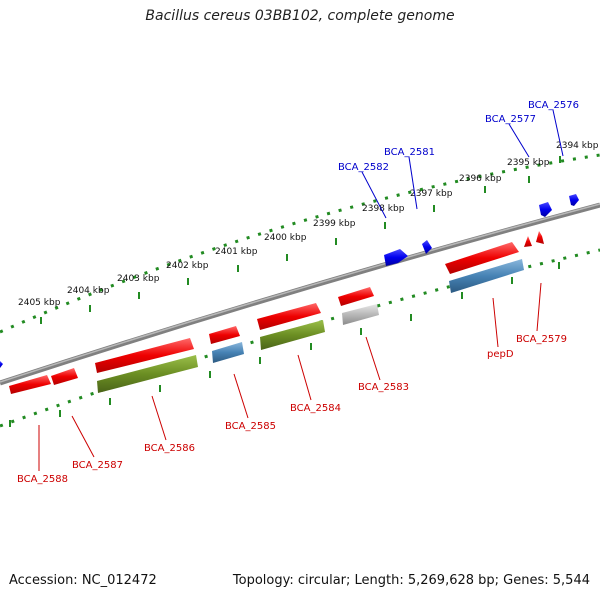 This screenshot has height=600, width=600. What do you see at coordinates (528, 241) in the screenshot?
I see `feature-bca-2579-b` at bounding box center [528, 241].